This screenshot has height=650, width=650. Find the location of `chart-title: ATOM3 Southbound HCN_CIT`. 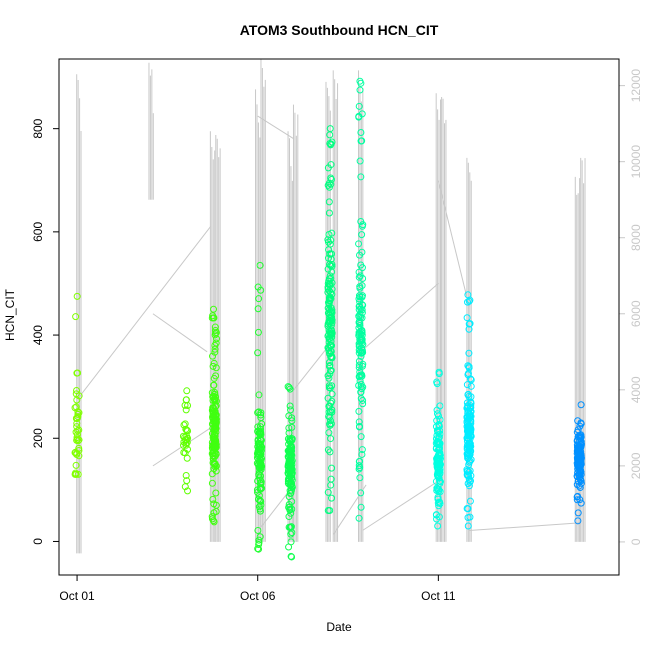

chart-title: ATOM3 Southbound HCN_CIT is located at coordinates (339, 30).